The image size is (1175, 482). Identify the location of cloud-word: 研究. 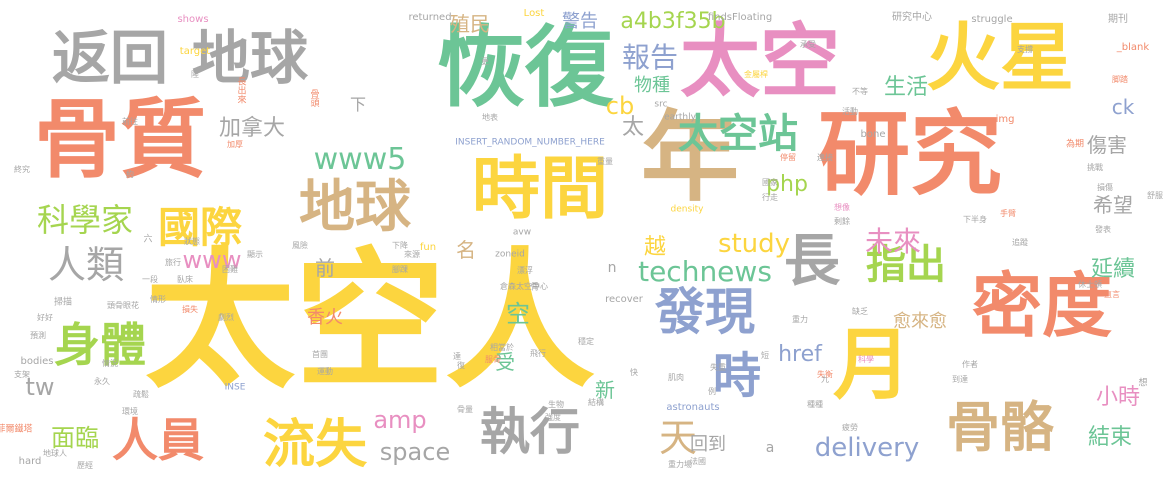
(910, 154).